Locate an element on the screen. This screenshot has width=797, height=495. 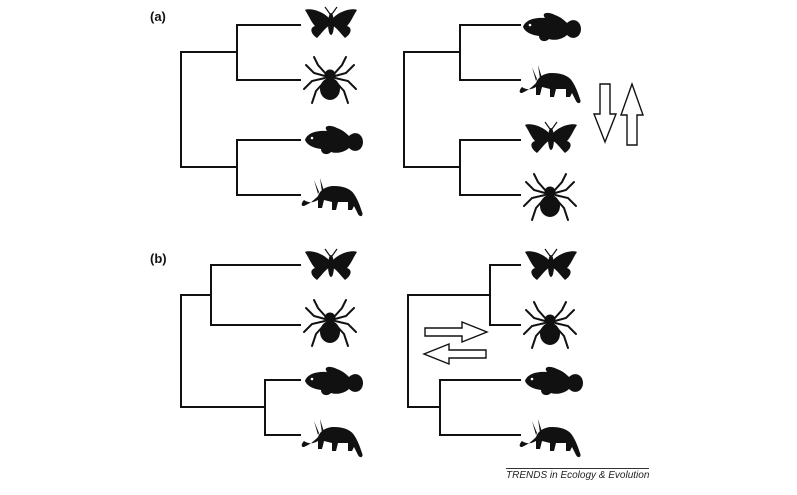
double-arrow-vertical-icon is located at coordinates (618, 113).